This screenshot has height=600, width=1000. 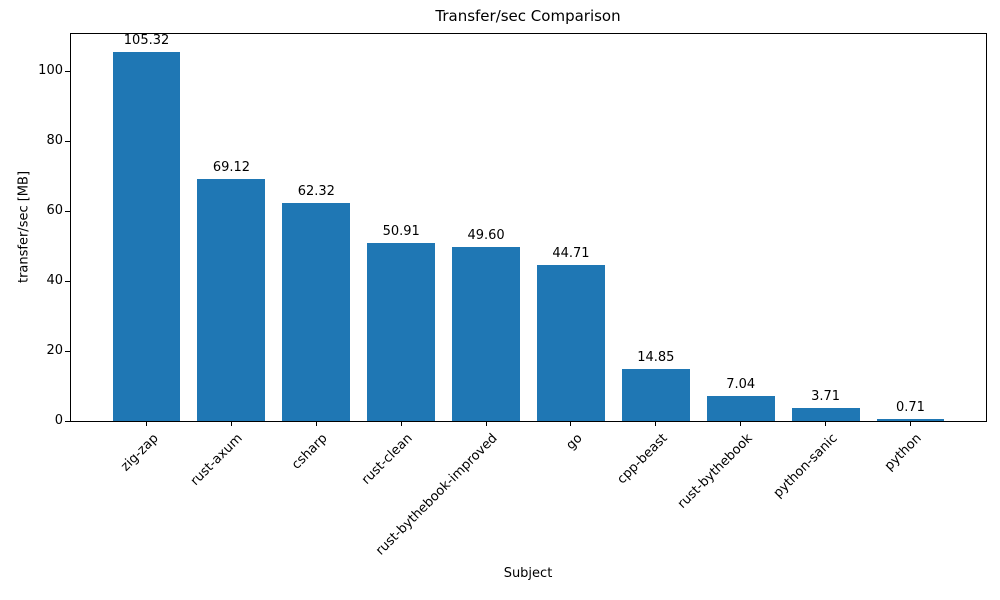 I want to click on bar-cpp-beast, so click(x=655, y=395).